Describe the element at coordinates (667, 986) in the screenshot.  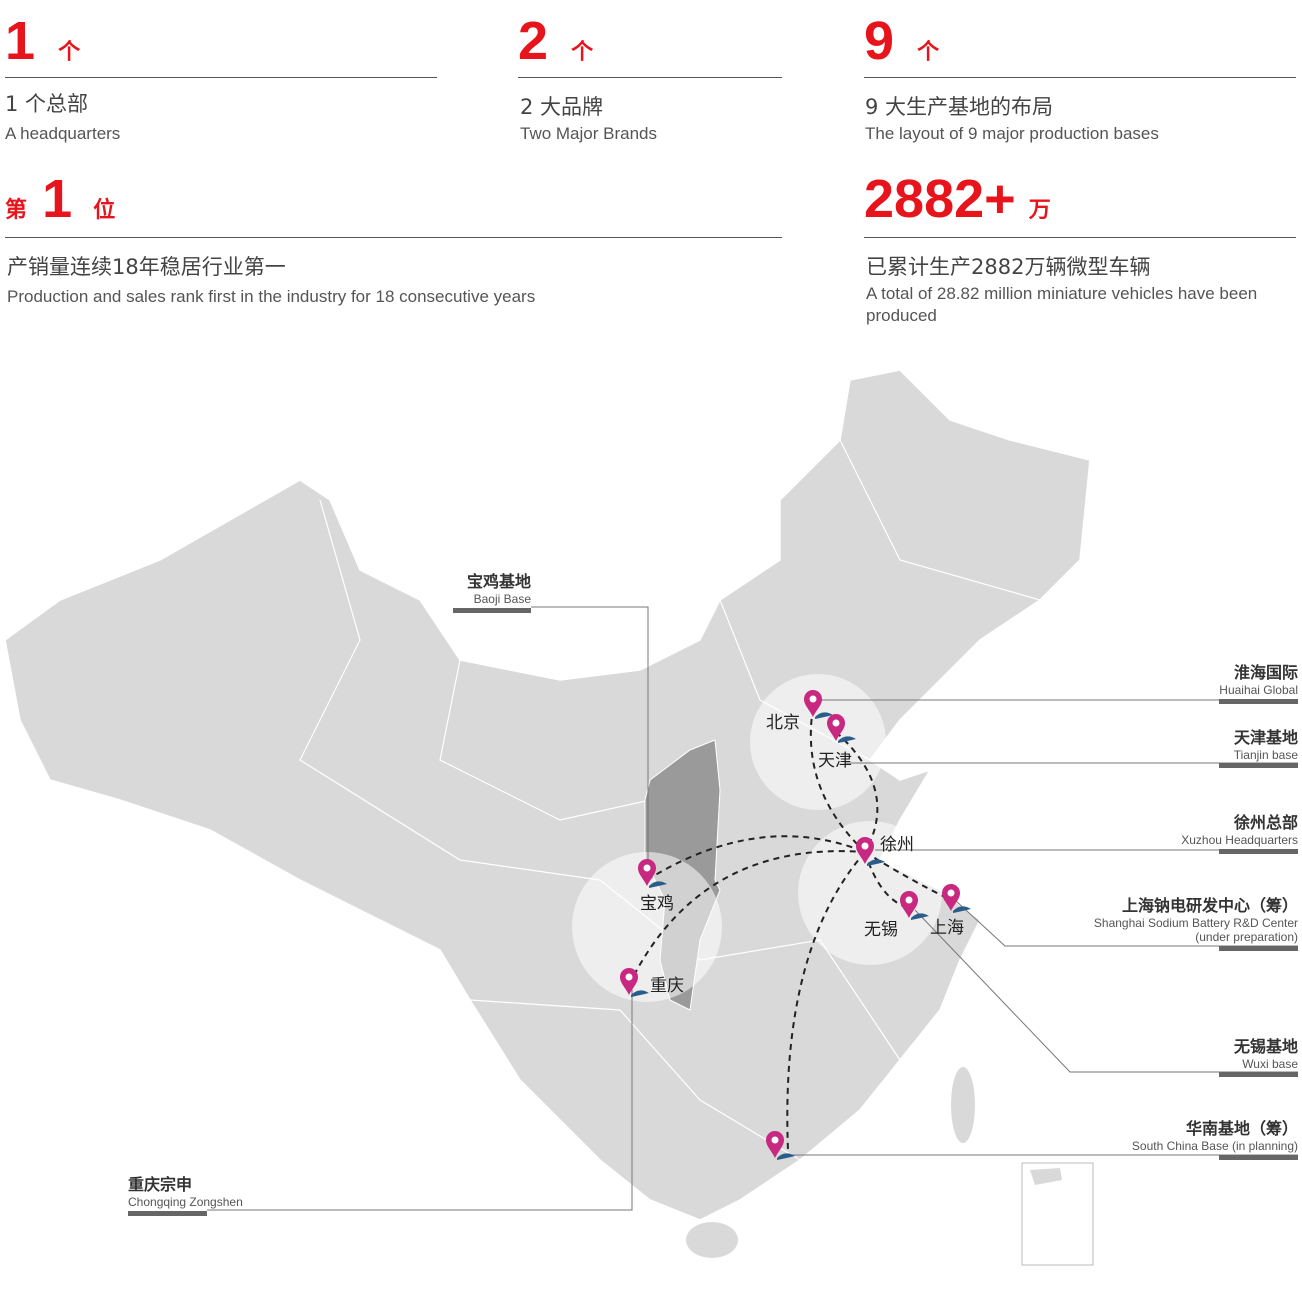
I see `city-chongqing: 重庆` at that location.